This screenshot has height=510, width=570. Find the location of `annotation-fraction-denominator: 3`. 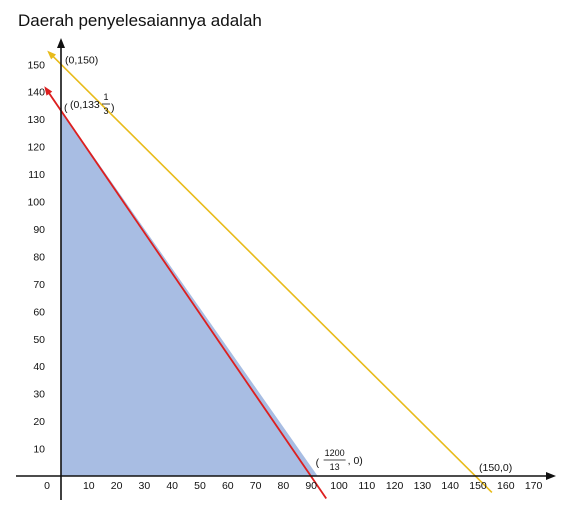

annotation-fraction-denominator: 3 is located at coordinates (105, 111).